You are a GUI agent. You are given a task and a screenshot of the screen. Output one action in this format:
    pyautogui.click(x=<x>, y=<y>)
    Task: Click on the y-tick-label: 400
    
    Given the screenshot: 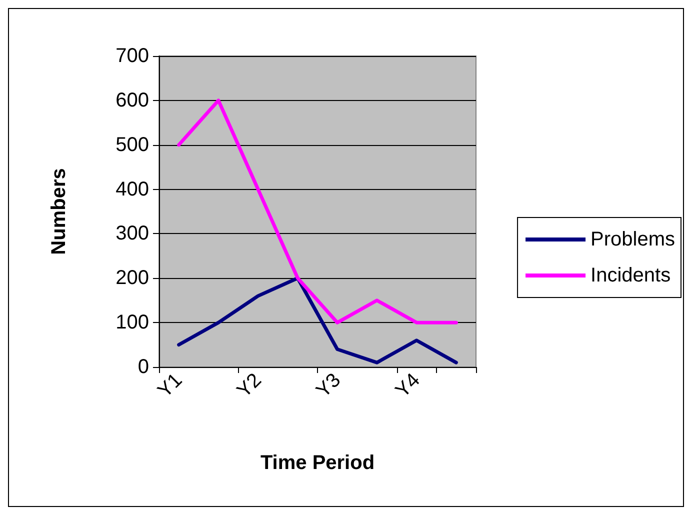 What is the action you would take?
    pyautogui.click(x=132, y=189)
    